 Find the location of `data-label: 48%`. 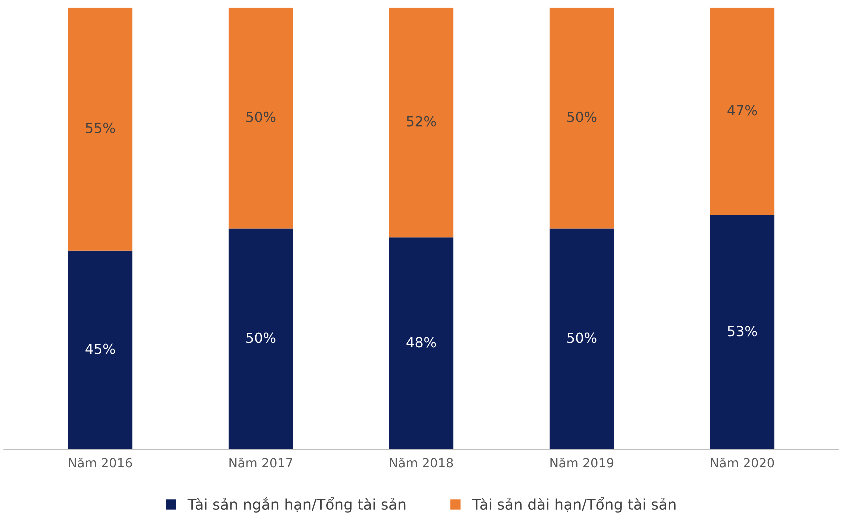

data-label: 48% is located at coordinates (421, 342).